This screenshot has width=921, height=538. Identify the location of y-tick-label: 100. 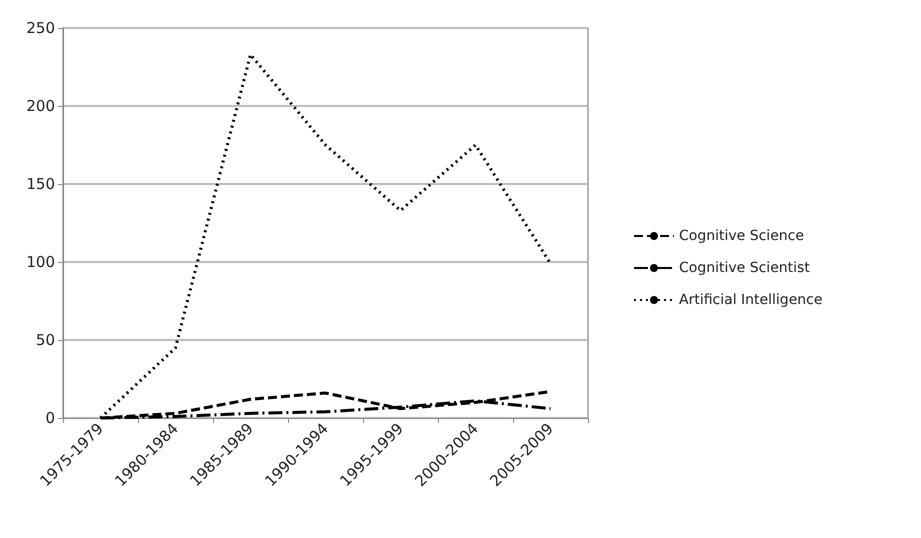
(40, 262).